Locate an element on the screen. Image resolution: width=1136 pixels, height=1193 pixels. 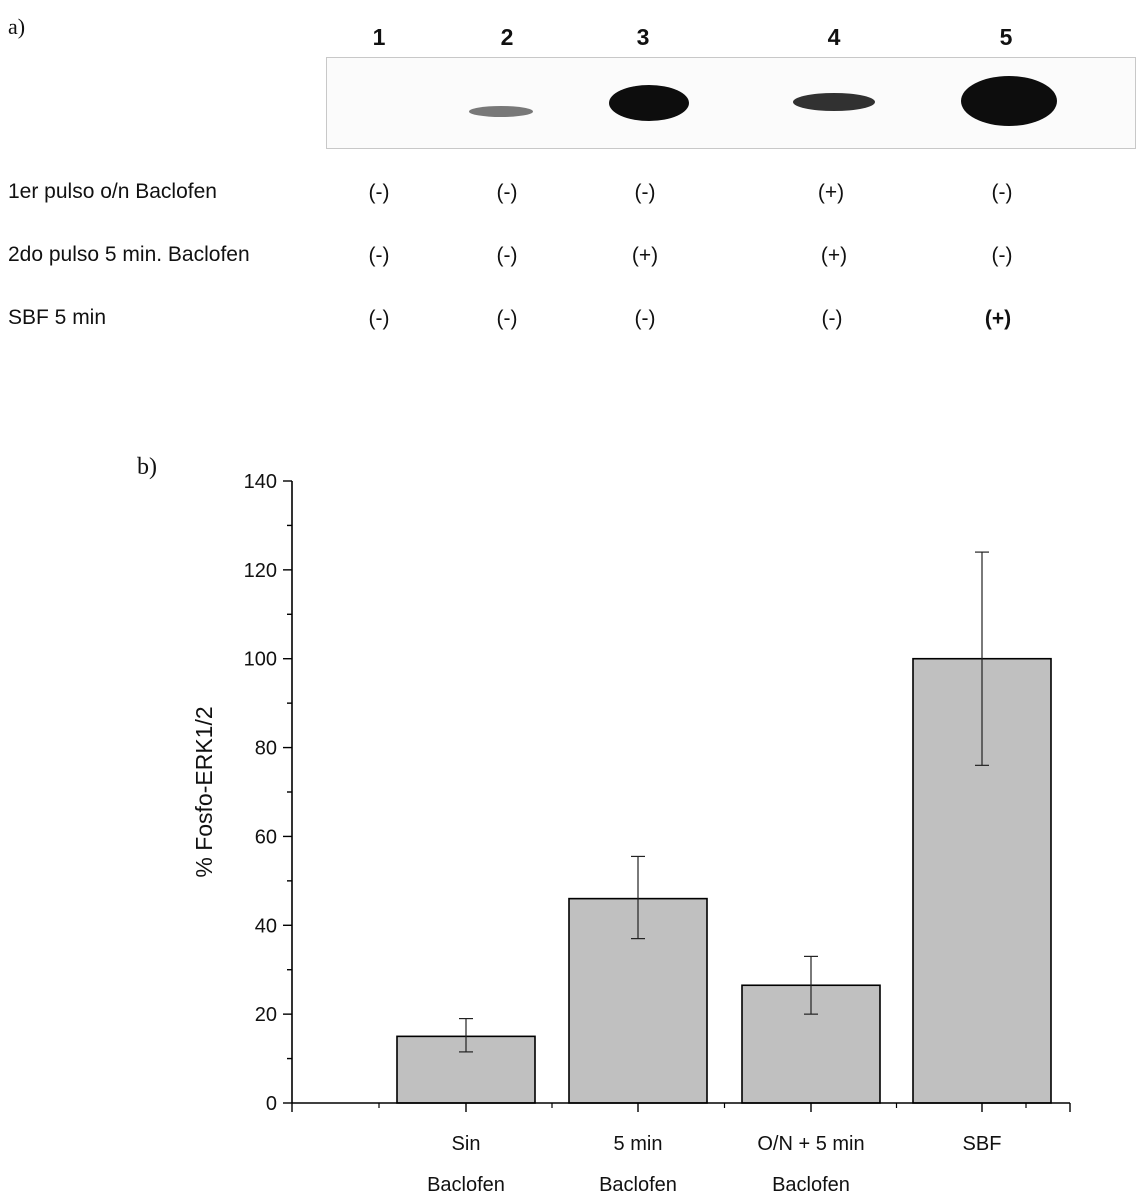
y-tick-label: 60 is located at coordinates (266, 837).